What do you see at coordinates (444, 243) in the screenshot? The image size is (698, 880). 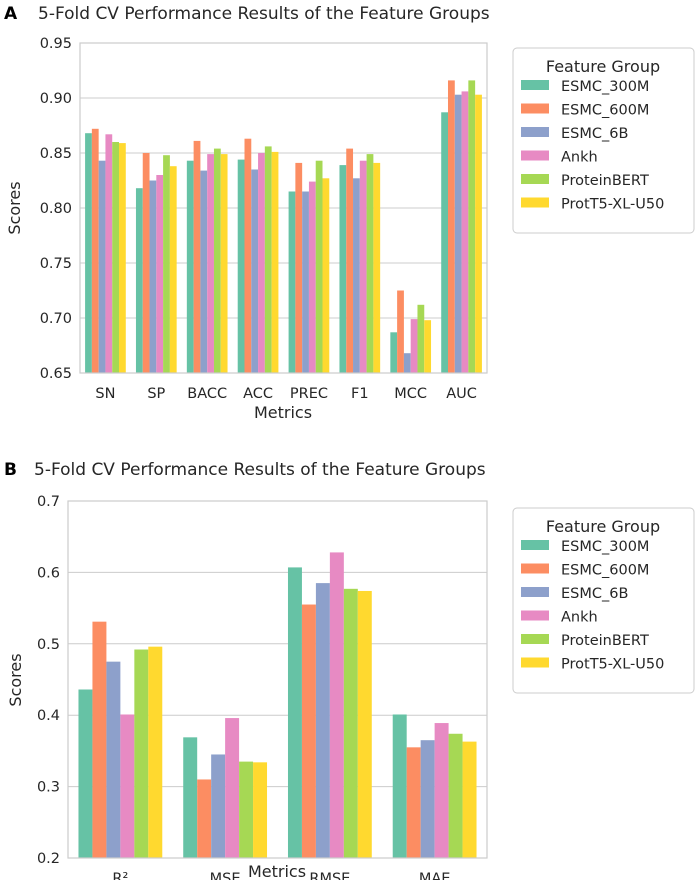 I see `bar-ESMC_300M-AUC` at bounding box center [444, 243].